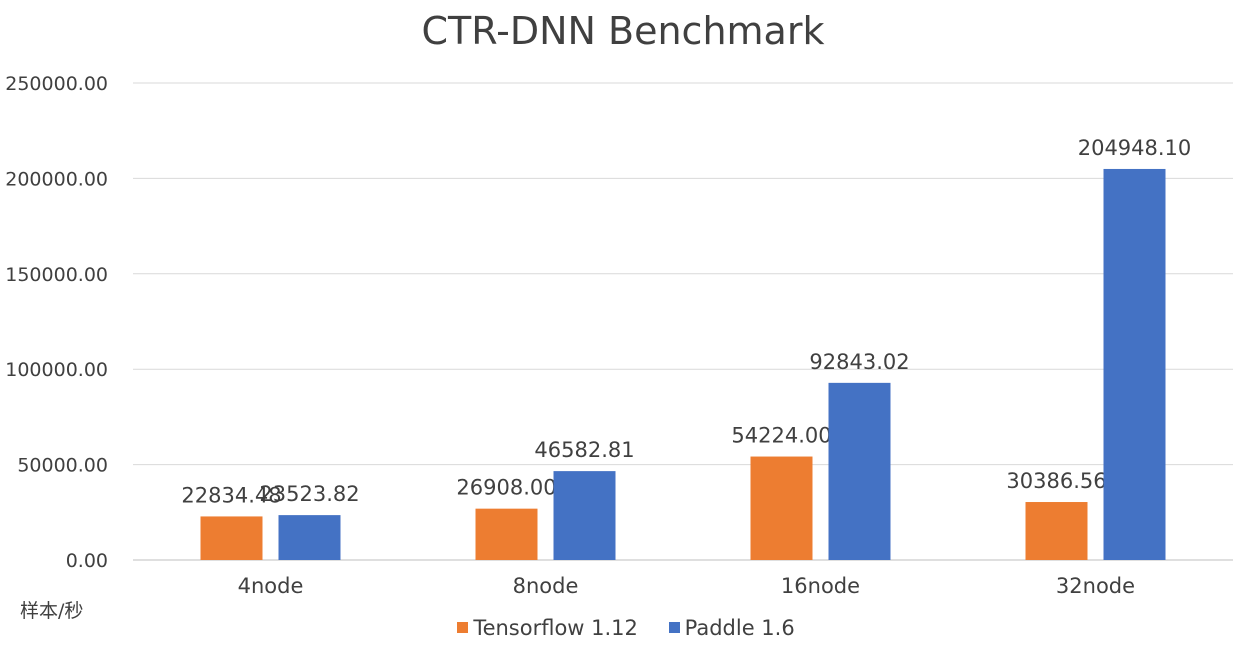 This screenshot has width=1252, height=654. What do you see at coordinates (674, 627) in the screenshot?
I see `legend-swatch-paddle` at bounding box center [674, 627].